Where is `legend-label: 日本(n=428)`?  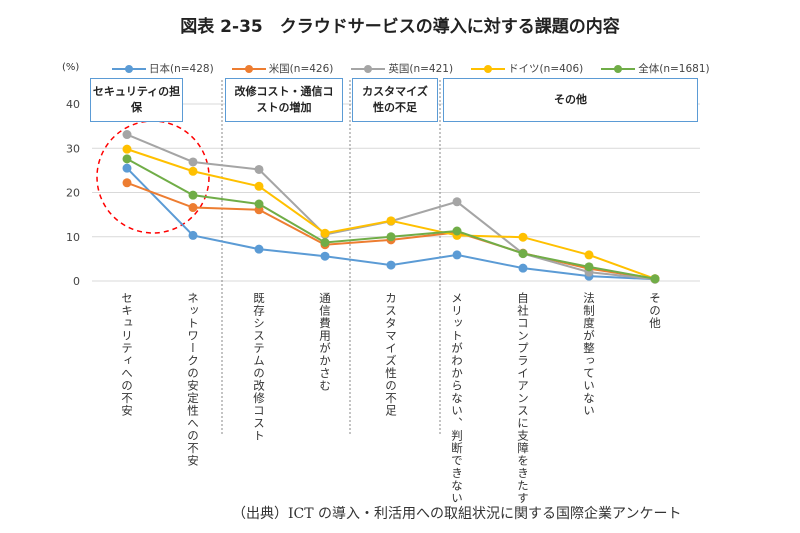 legend-label: 日本(n=428) is located at coordinates (181, 69).